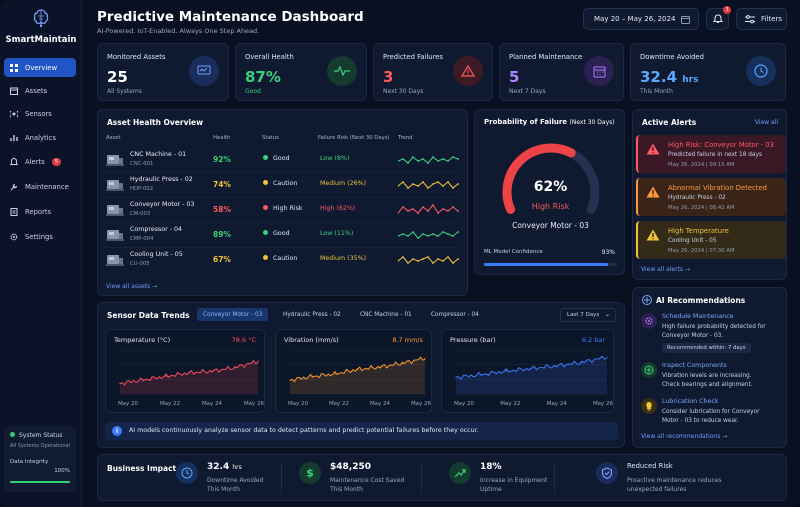 This screenshot has width=800, height=507. Describe the element at coordinates (708, 72) in the screenshot. I see `kpi-downtime-avoided: Downtime Avoided 32.4 hrs This Month` at that location.